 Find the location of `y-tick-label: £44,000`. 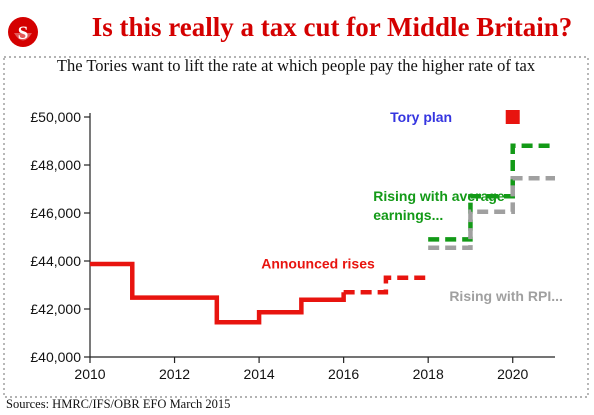

y-tick-label: £44,000 is located at coordinates (55, 261).